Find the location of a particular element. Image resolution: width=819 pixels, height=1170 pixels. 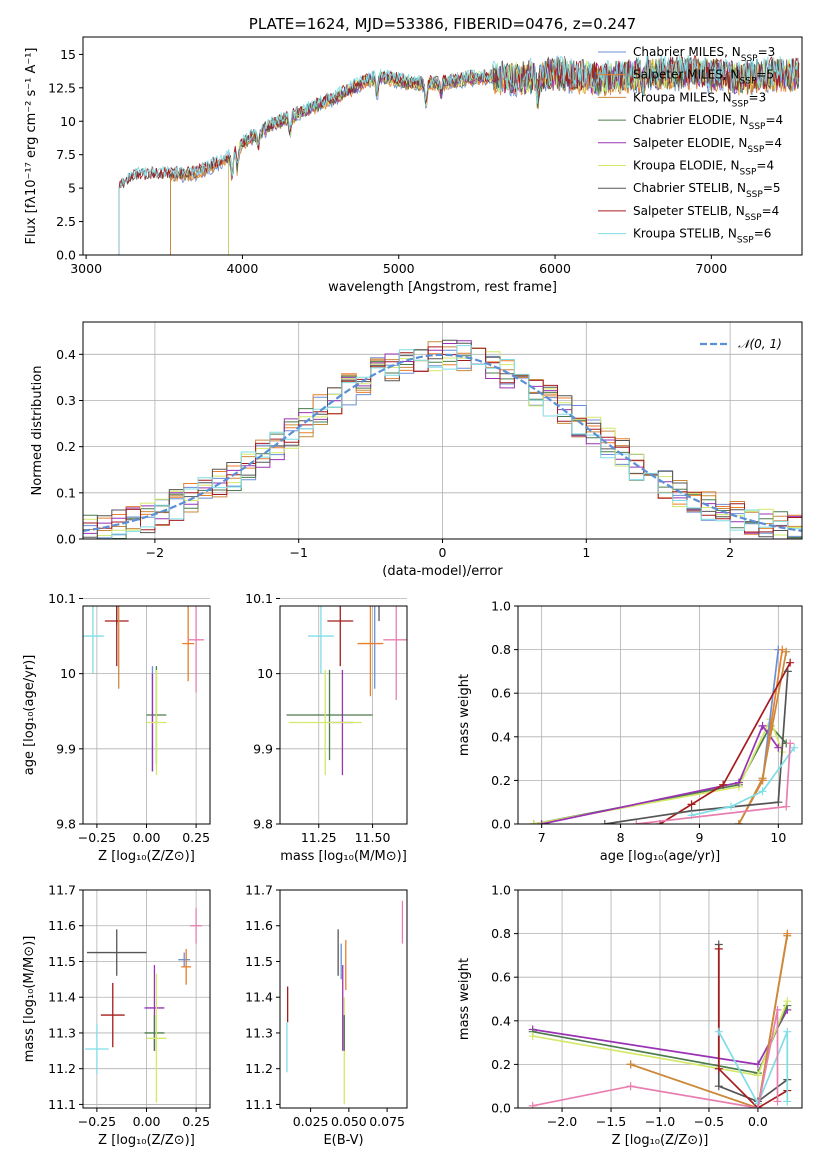

y-tick-label: 11.6 is located at coordinates (62, 925).